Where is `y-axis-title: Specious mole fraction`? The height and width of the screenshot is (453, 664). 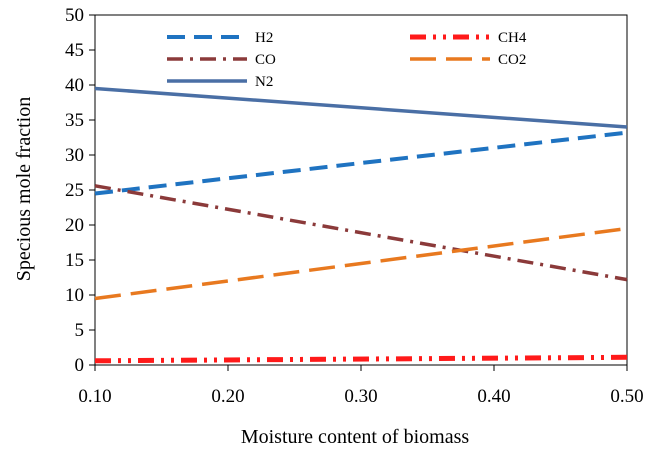
y-axis-title: Specious mole fraction is located at coordinates (24, 189).